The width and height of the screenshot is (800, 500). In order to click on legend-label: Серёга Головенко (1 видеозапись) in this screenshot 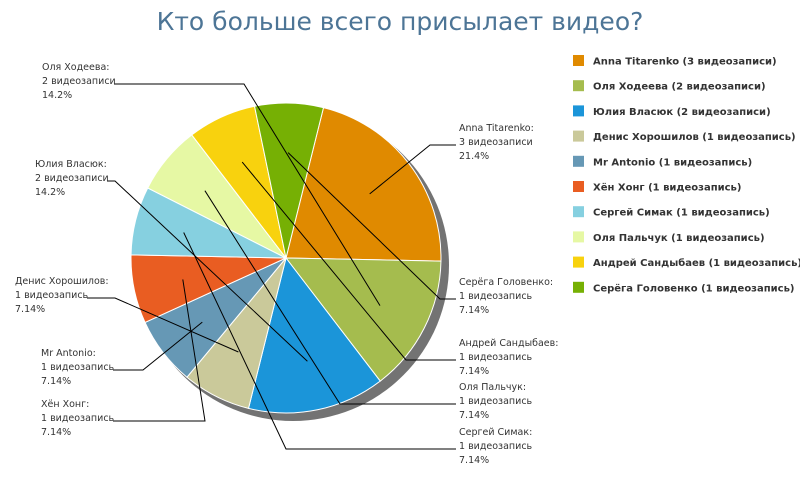, I will do `click(693, 288)`.